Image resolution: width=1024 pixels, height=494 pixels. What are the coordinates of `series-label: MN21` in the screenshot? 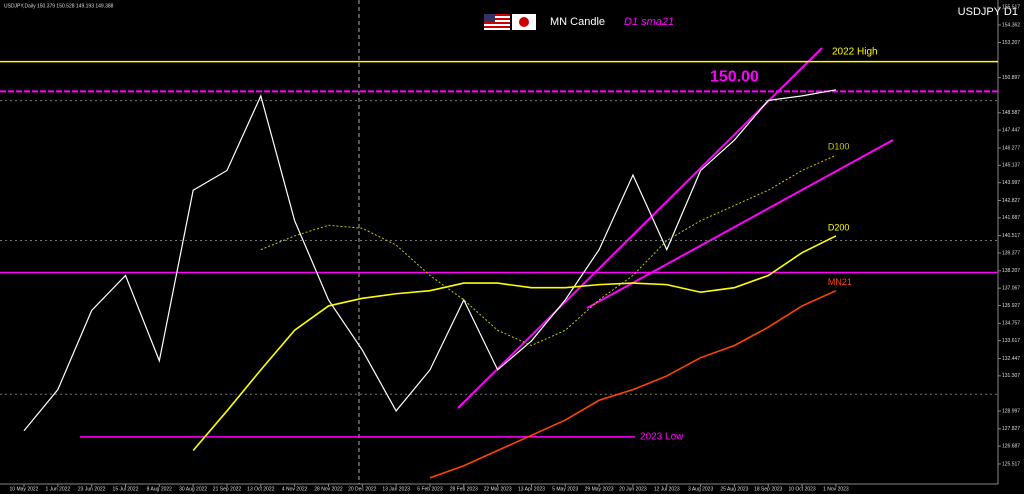 It's located at (840, 282).